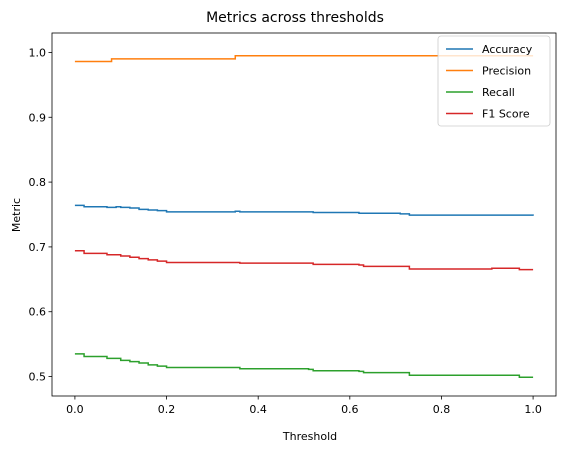 This screenshot has width=567, height=453. Describe the element at coordinates (304, 365) in the screenshot. I see `series-line-recall` at that location.